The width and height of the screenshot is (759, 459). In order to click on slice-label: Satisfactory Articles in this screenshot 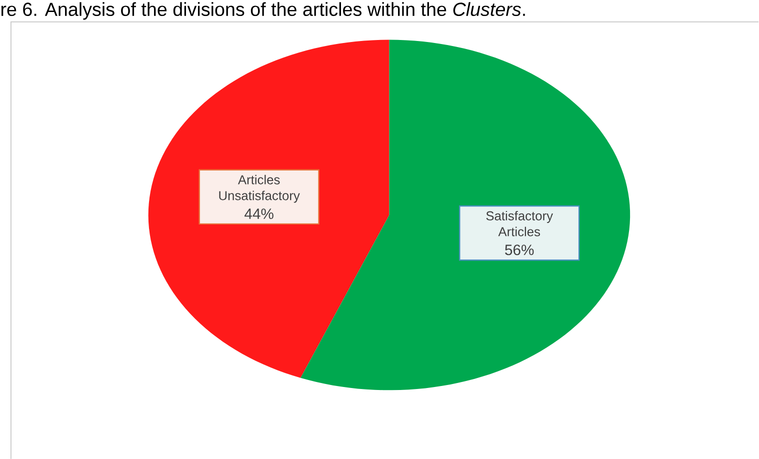, I will do `click(519, 223)`.